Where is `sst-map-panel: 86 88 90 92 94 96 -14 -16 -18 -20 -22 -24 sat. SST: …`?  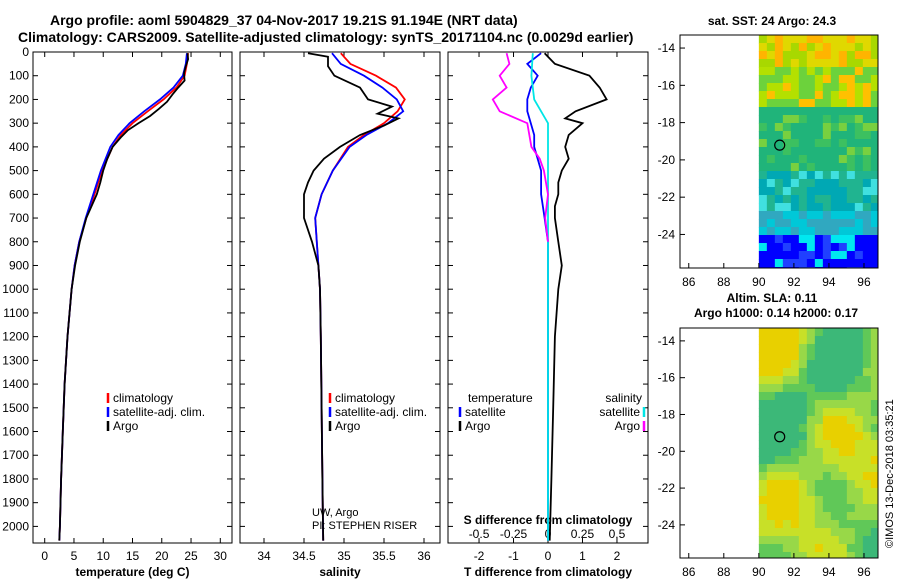
sst-map-panel: 86 88 90 92 94 96 -14 -16 -18 -20 -22 -24 sat. SST: … is located at coordinates (768, 151).